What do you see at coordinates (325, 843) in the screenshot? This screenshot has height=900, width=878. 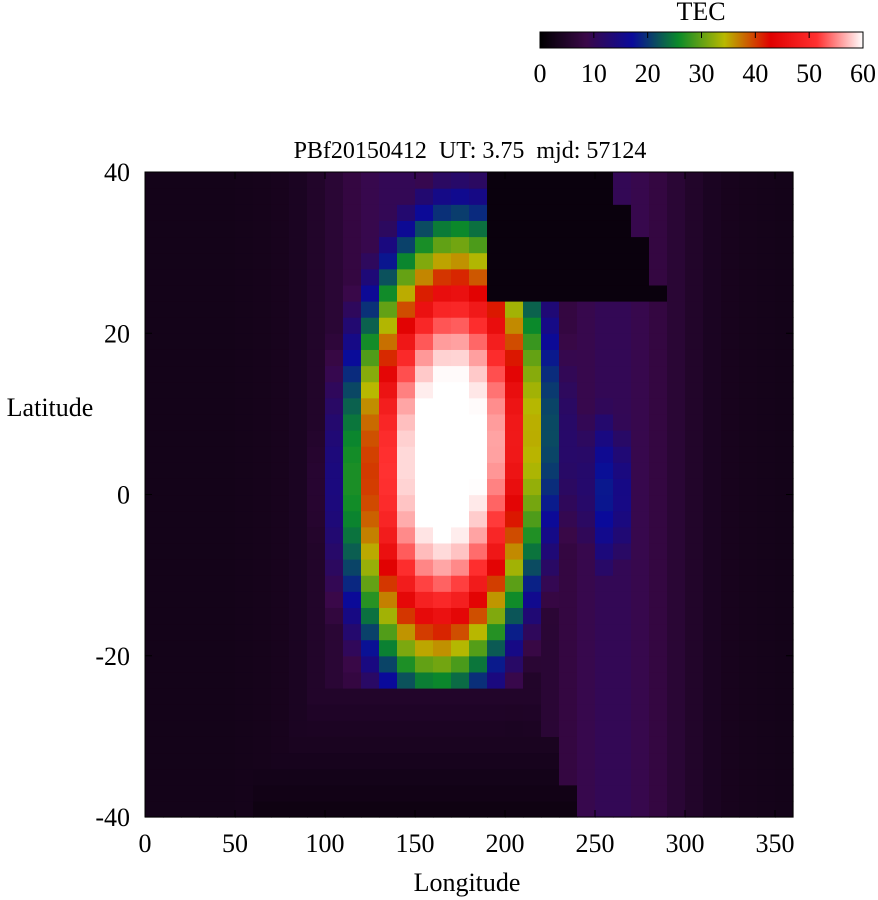 I see `x-tick-label: 100` at bounding box center [325, 843].